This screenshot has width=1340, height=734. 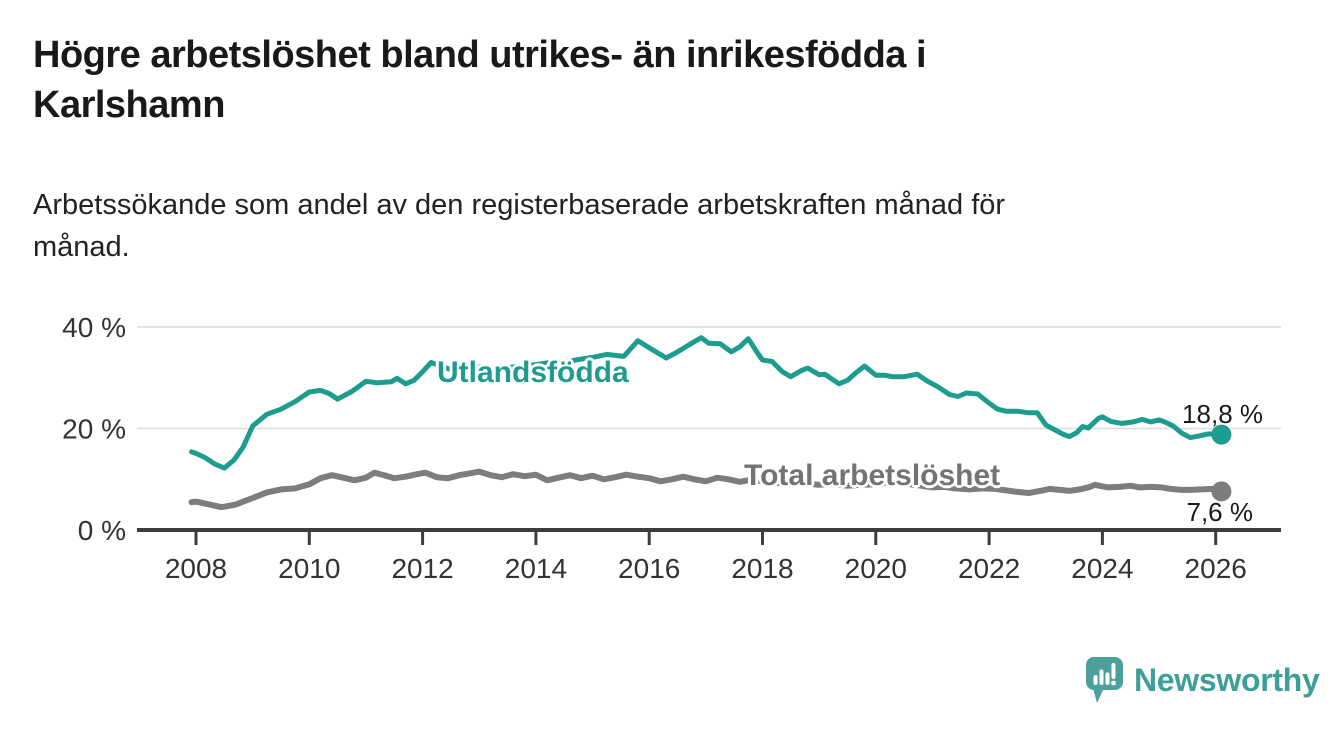 I want to click on newsworthy-logo-text: Newsworthy, so click(x=1227, y=680).